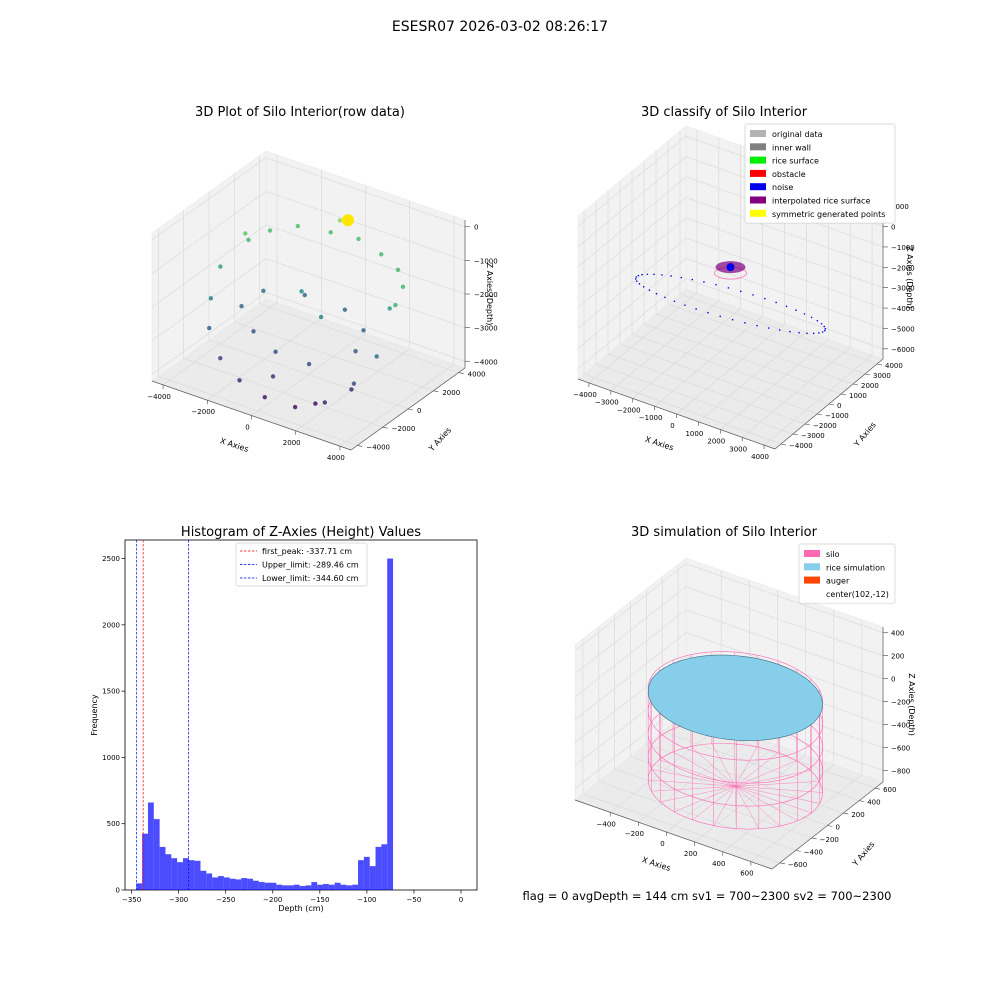 This screenshot has height=1000, width=1000. I want to click on chart-2-x-axis-line, so click(676, 414).